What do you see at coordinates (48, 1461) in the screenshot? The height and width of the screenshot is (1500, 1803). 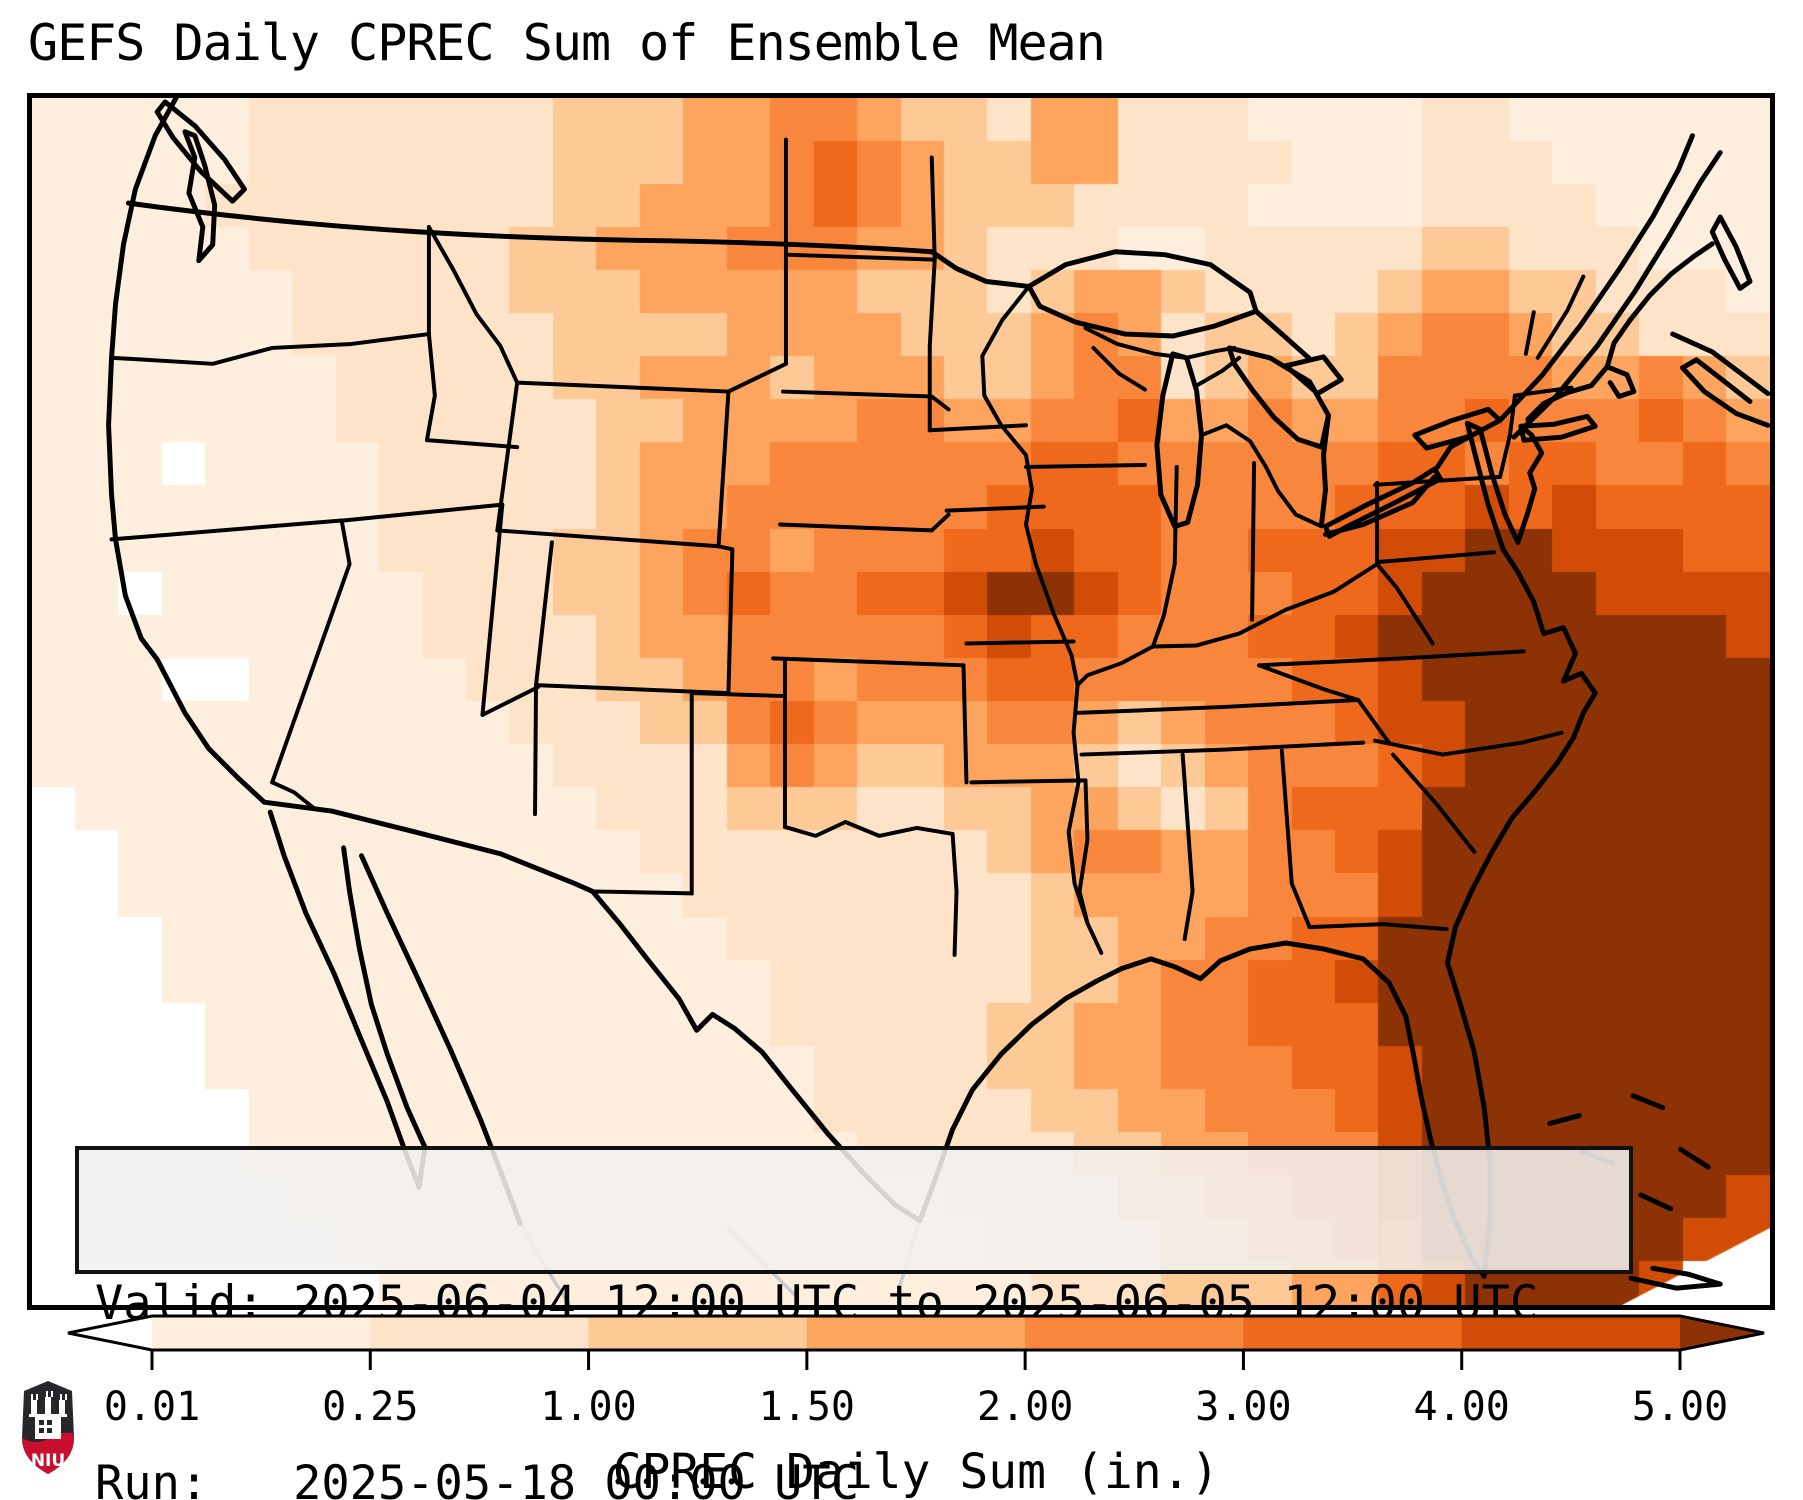 I see `niu-logo-text: NIU` at bounding box center [48, 1461].